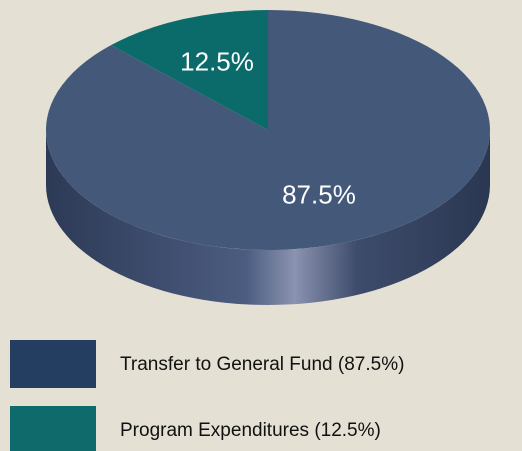 This screenshot has height=451, width=522. Describe the element at coordinates (262, 364) in the screenshot. I see `legend-label: Transfer to General Fund (87.5%)` at that location.